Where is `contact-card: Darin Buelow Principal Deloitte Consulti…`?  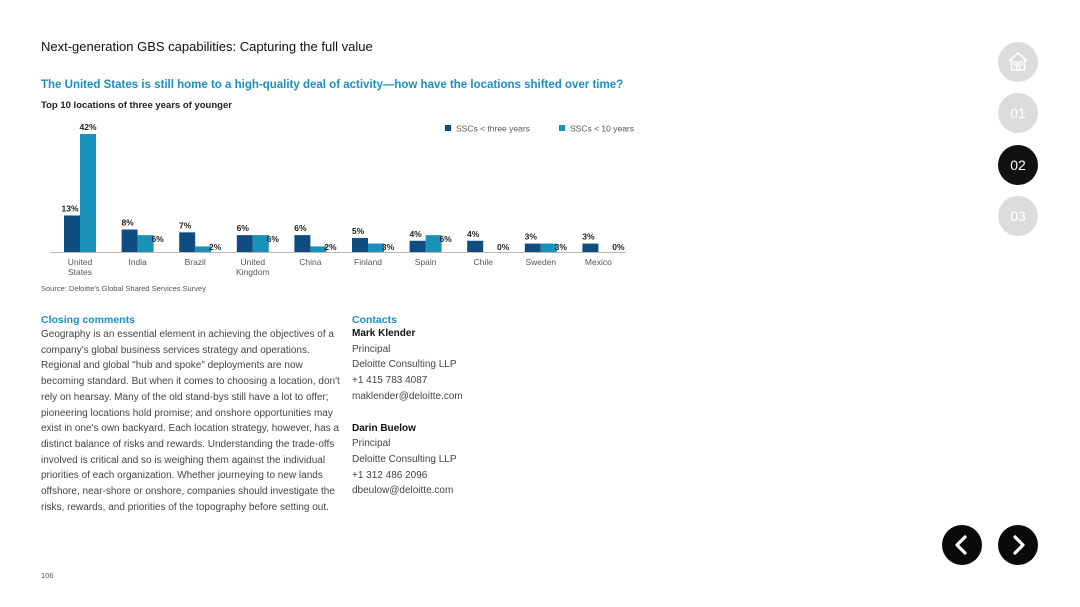
contact-card: Darin Buelow Principal Deloitte Consulti… is located at coordinates (452, 460).